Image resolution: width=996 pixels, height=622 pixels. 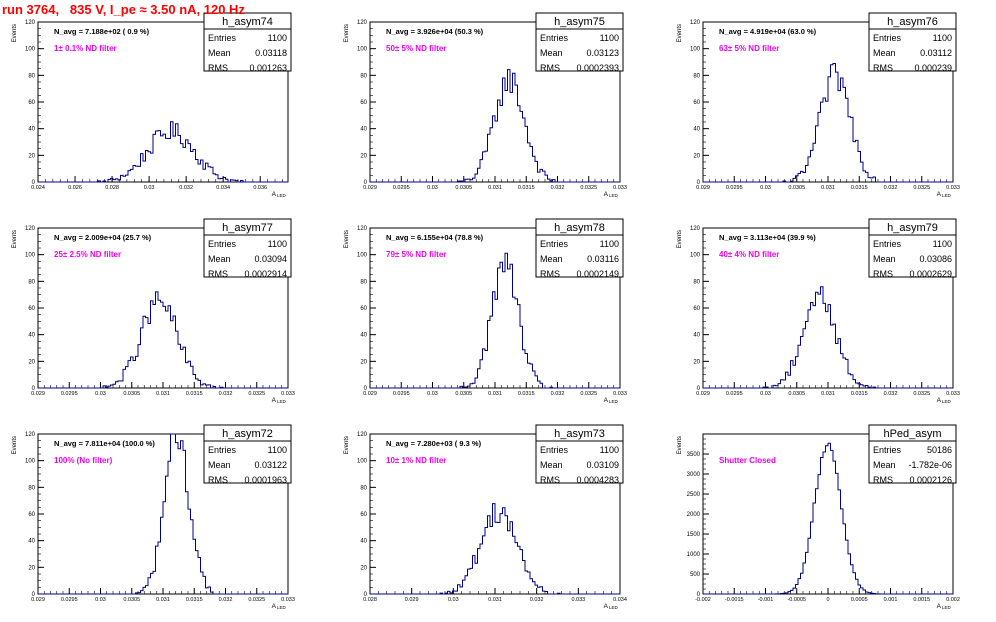 I want to click on filter-label: 50± 5% ND filter, so click(x=416, y=48).